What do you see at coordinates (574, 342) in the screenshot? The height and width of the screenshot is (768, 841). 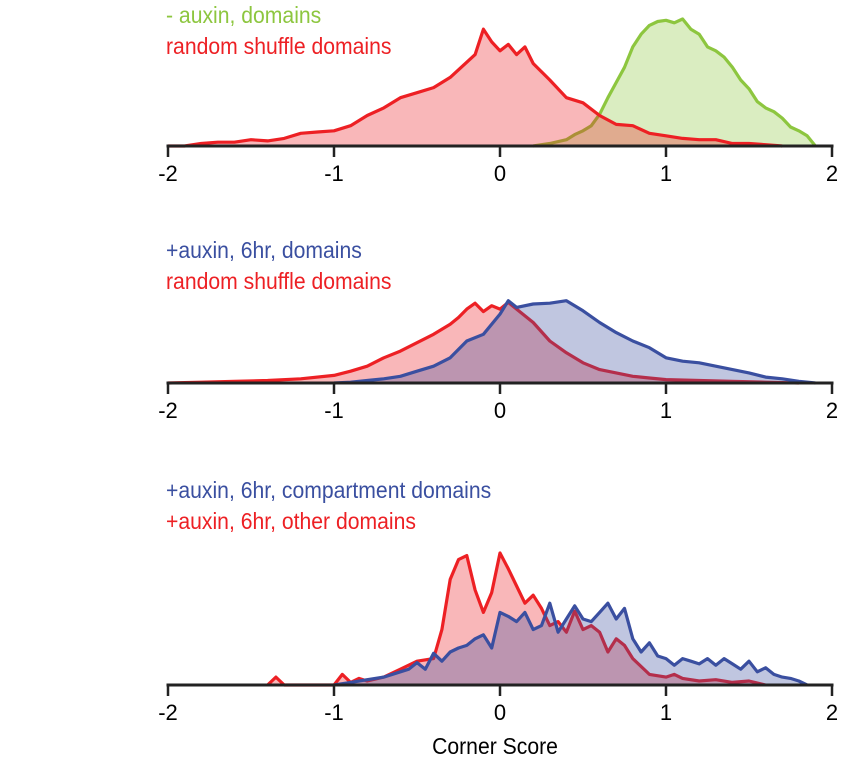 I see `line-auxin-6hr-domains` at bounding box center [574, 342].